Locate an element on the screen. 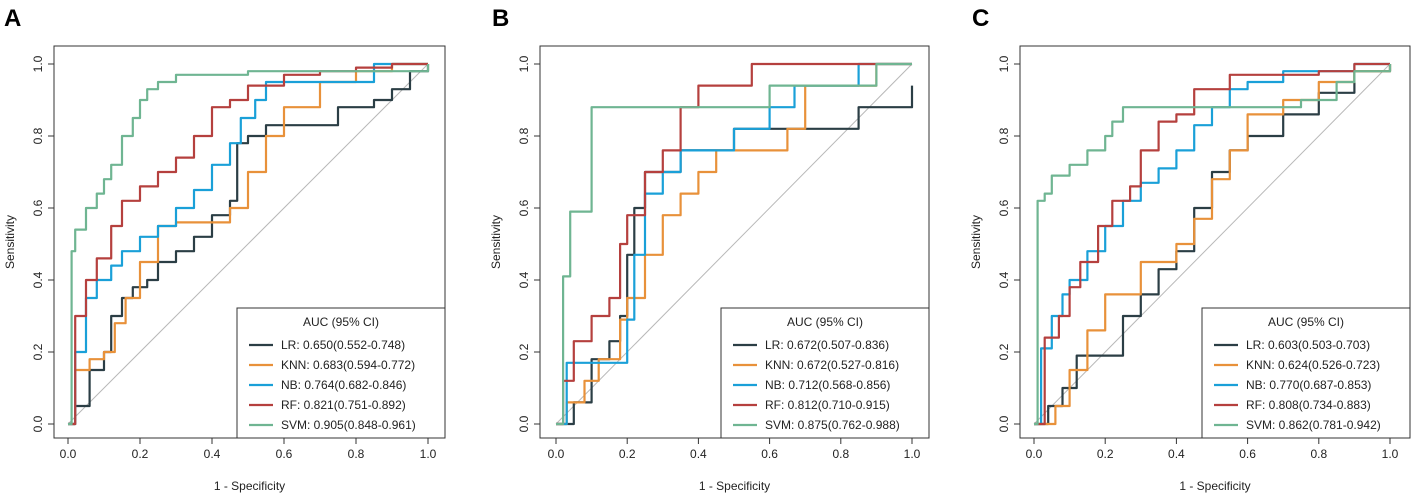 Image resolution: width=1418 pixels, height=494 pixels. legend-label-lr: LR: 0.603(0.503-0.703) is located at coordinates (1308, 345).